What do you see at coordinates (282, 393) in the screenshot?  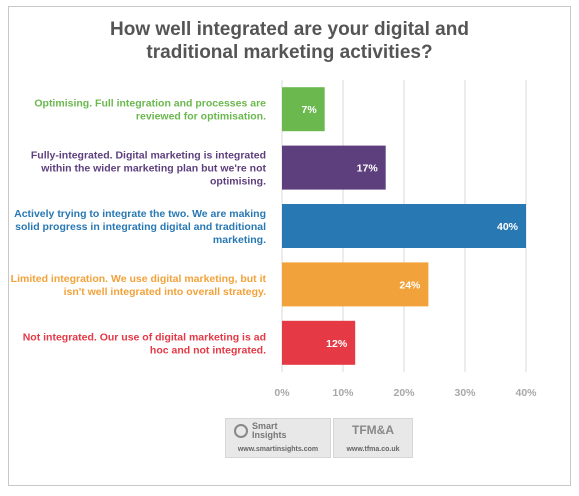 I see `x-tick-label-0: 0%` at bounding box center [282, 393].